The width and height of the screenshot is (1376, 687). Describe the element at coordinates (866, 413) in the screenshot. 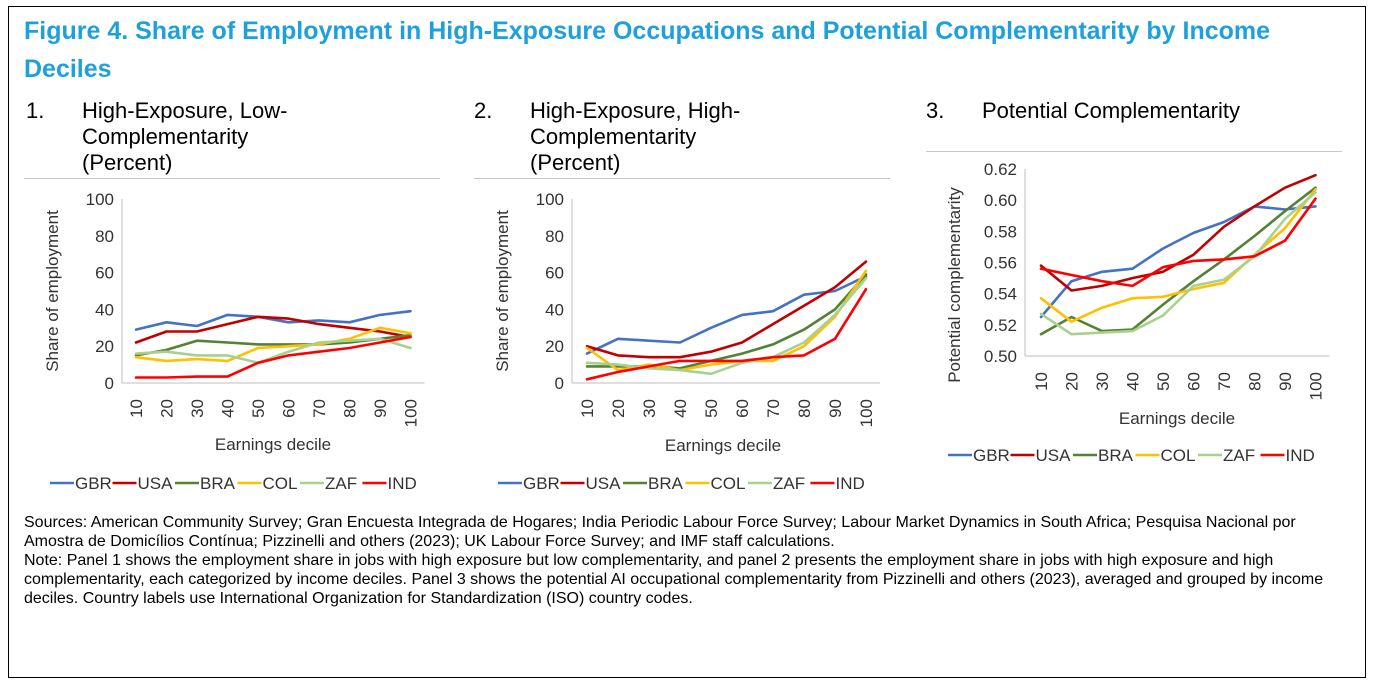

I see `panel-2-x-tick-label: 100` at that location.